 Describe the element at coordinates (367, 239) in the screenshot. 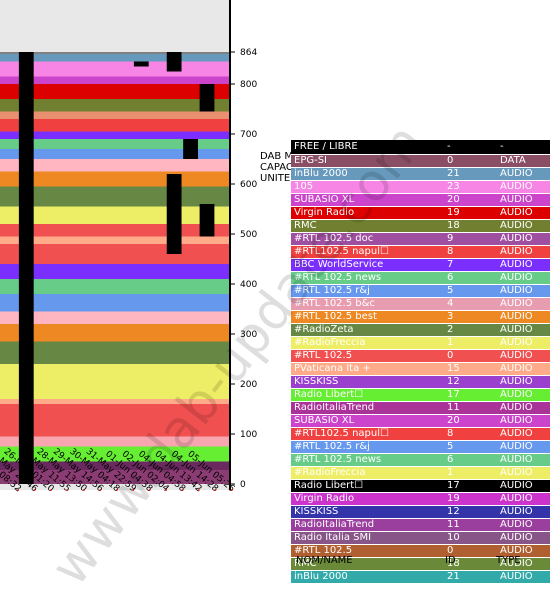

I see `cell-name: #RTL 102.5 doc` at that location.